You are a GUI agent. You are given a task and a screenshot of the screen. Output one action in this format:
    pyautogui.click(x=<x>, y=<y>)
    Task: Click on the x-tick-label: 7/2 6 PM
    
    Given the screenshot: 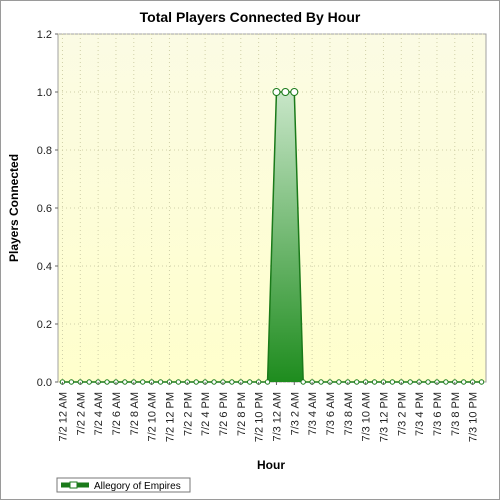 What is the action you would take?
    pyautogui.click(x=224, y=414)
    